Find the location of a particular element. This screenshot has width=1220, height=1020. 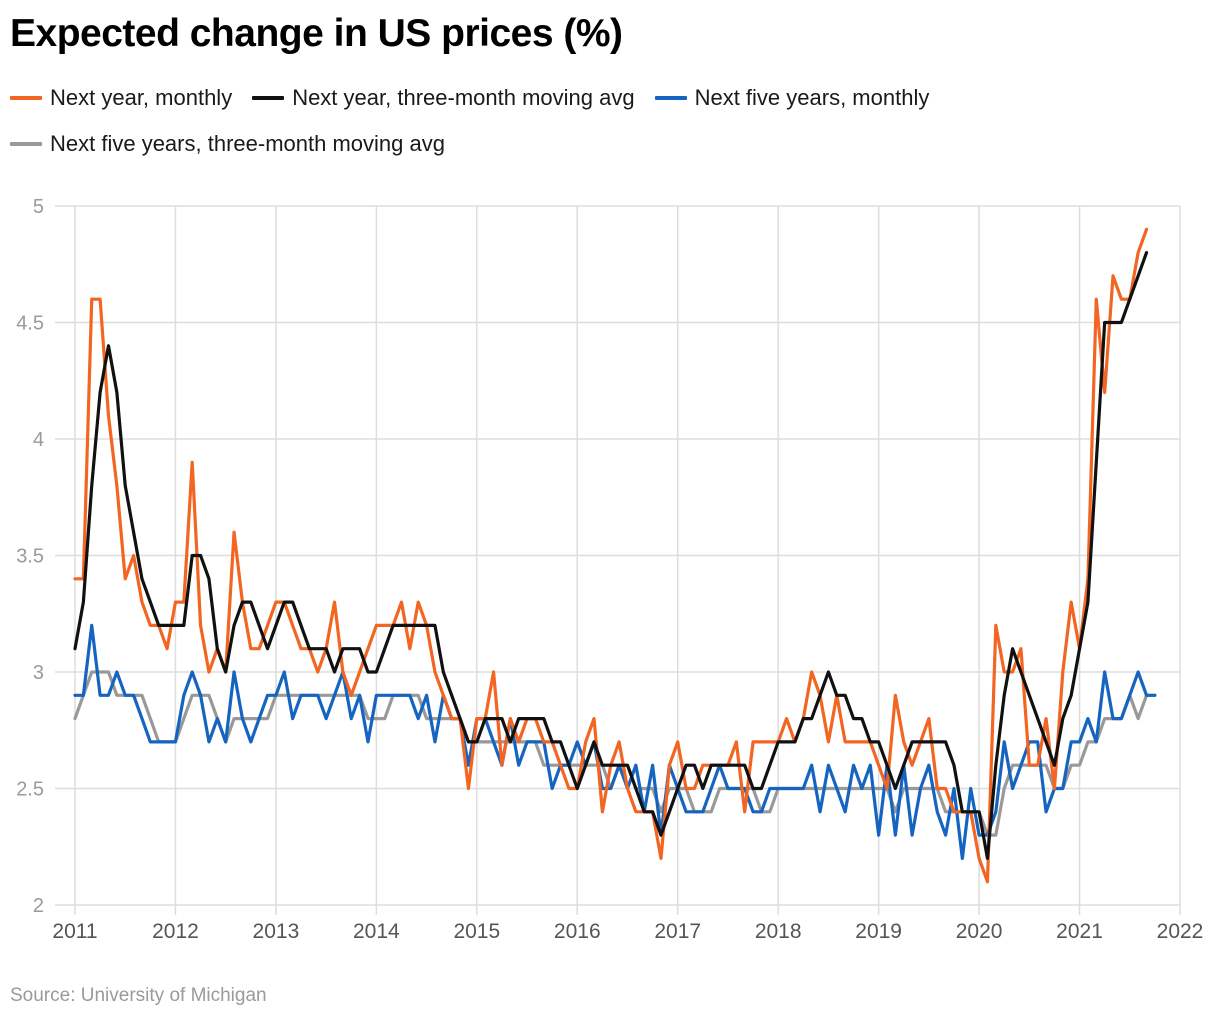

x-tick-label: 2016 is located at coordinates (577, 931).